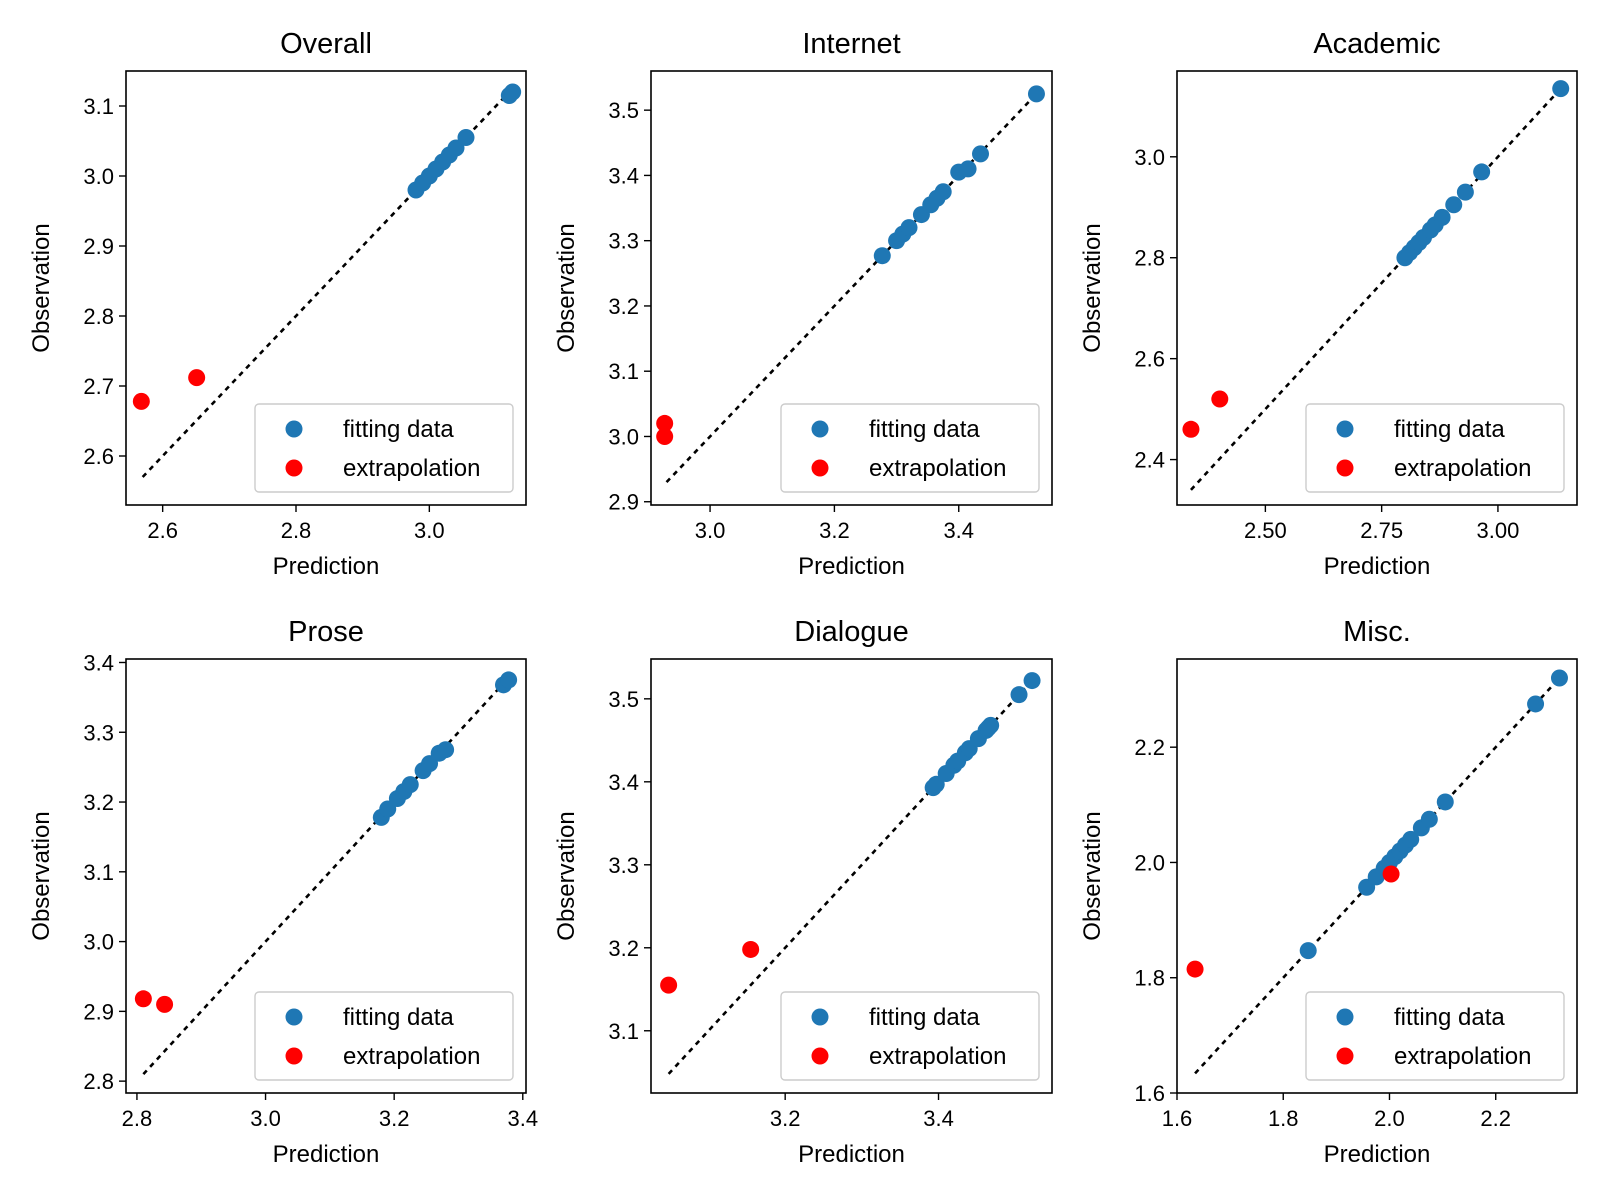 This screenshot has width=1600, height=1200. What do you see at coordinates (296, 530) in the screenshot?
I see `x-tick-label: 2.8` at bounding box center [296, 530].